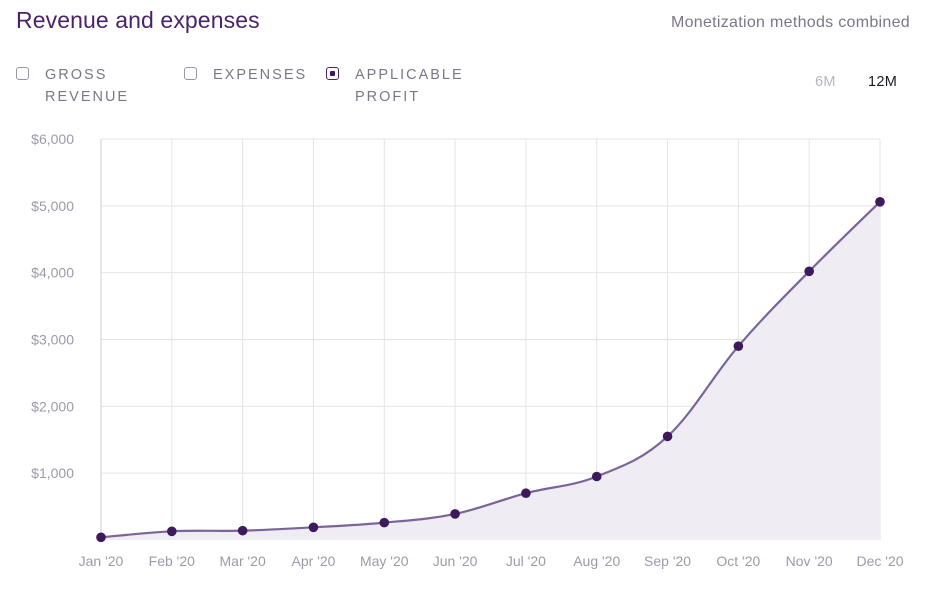 The width and height of the screenshot is (928, 592). What do you see at coordinates (790, 22) in the screenshot?
I see `chart-subtitle: Monetization methods combined` at bounding box center [790, 22].